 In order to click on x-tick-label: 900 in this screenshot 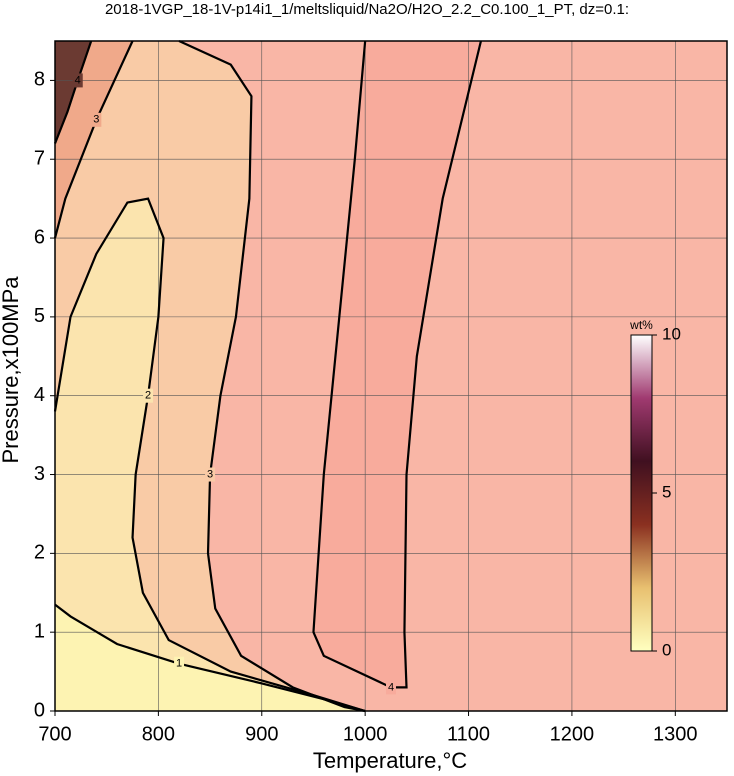, I will do `click(261, 734)`.